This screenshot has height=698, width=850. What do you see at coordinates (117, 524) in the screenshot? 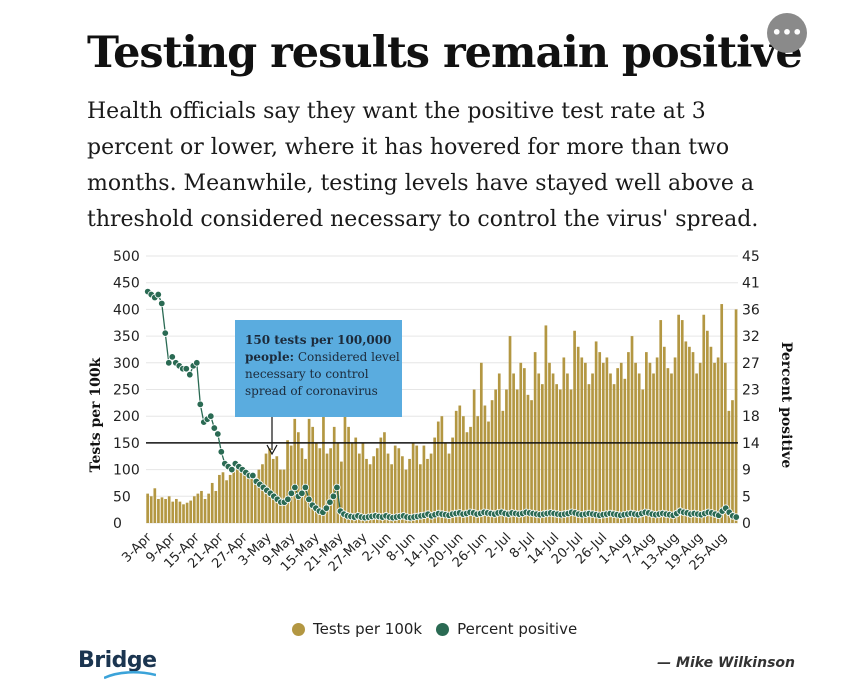
I see `left-tick-label: 0` at bounding box center [117, 524].